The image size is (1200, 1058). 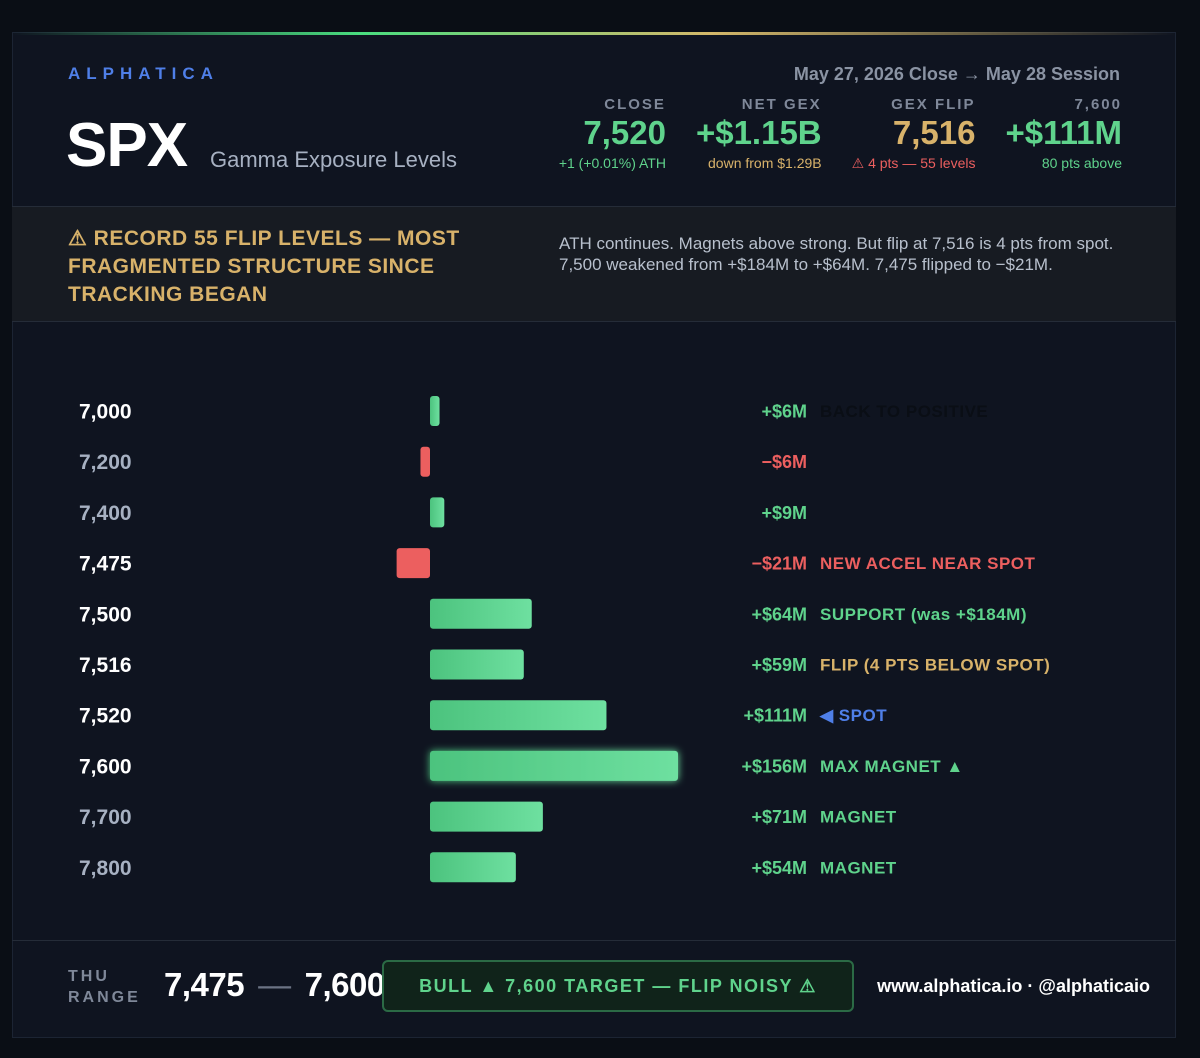 I want to click on tick-label: 7,200, so click(x=105, y=462).